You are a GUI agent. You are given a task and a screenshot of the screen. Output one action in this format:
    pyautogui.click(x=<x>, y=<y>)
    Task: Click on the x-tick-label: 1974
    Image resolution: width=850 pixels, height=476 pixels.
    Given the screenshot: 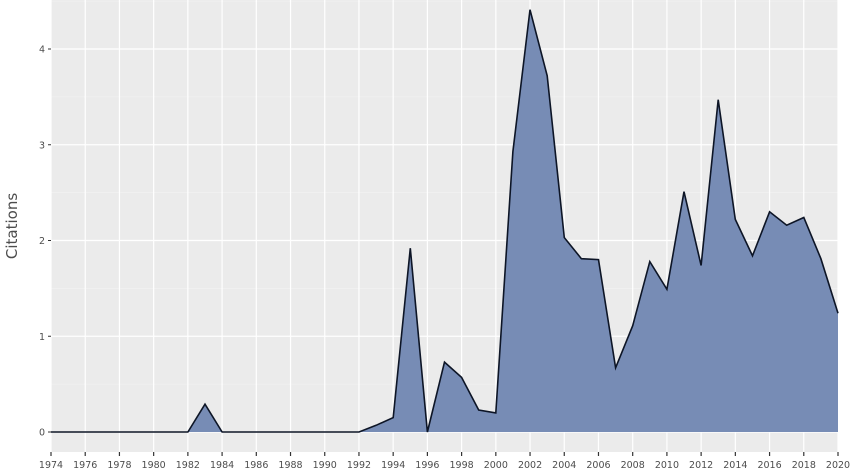 What is the action you would take?
    pyautogui.click(x=51, y=465)
    